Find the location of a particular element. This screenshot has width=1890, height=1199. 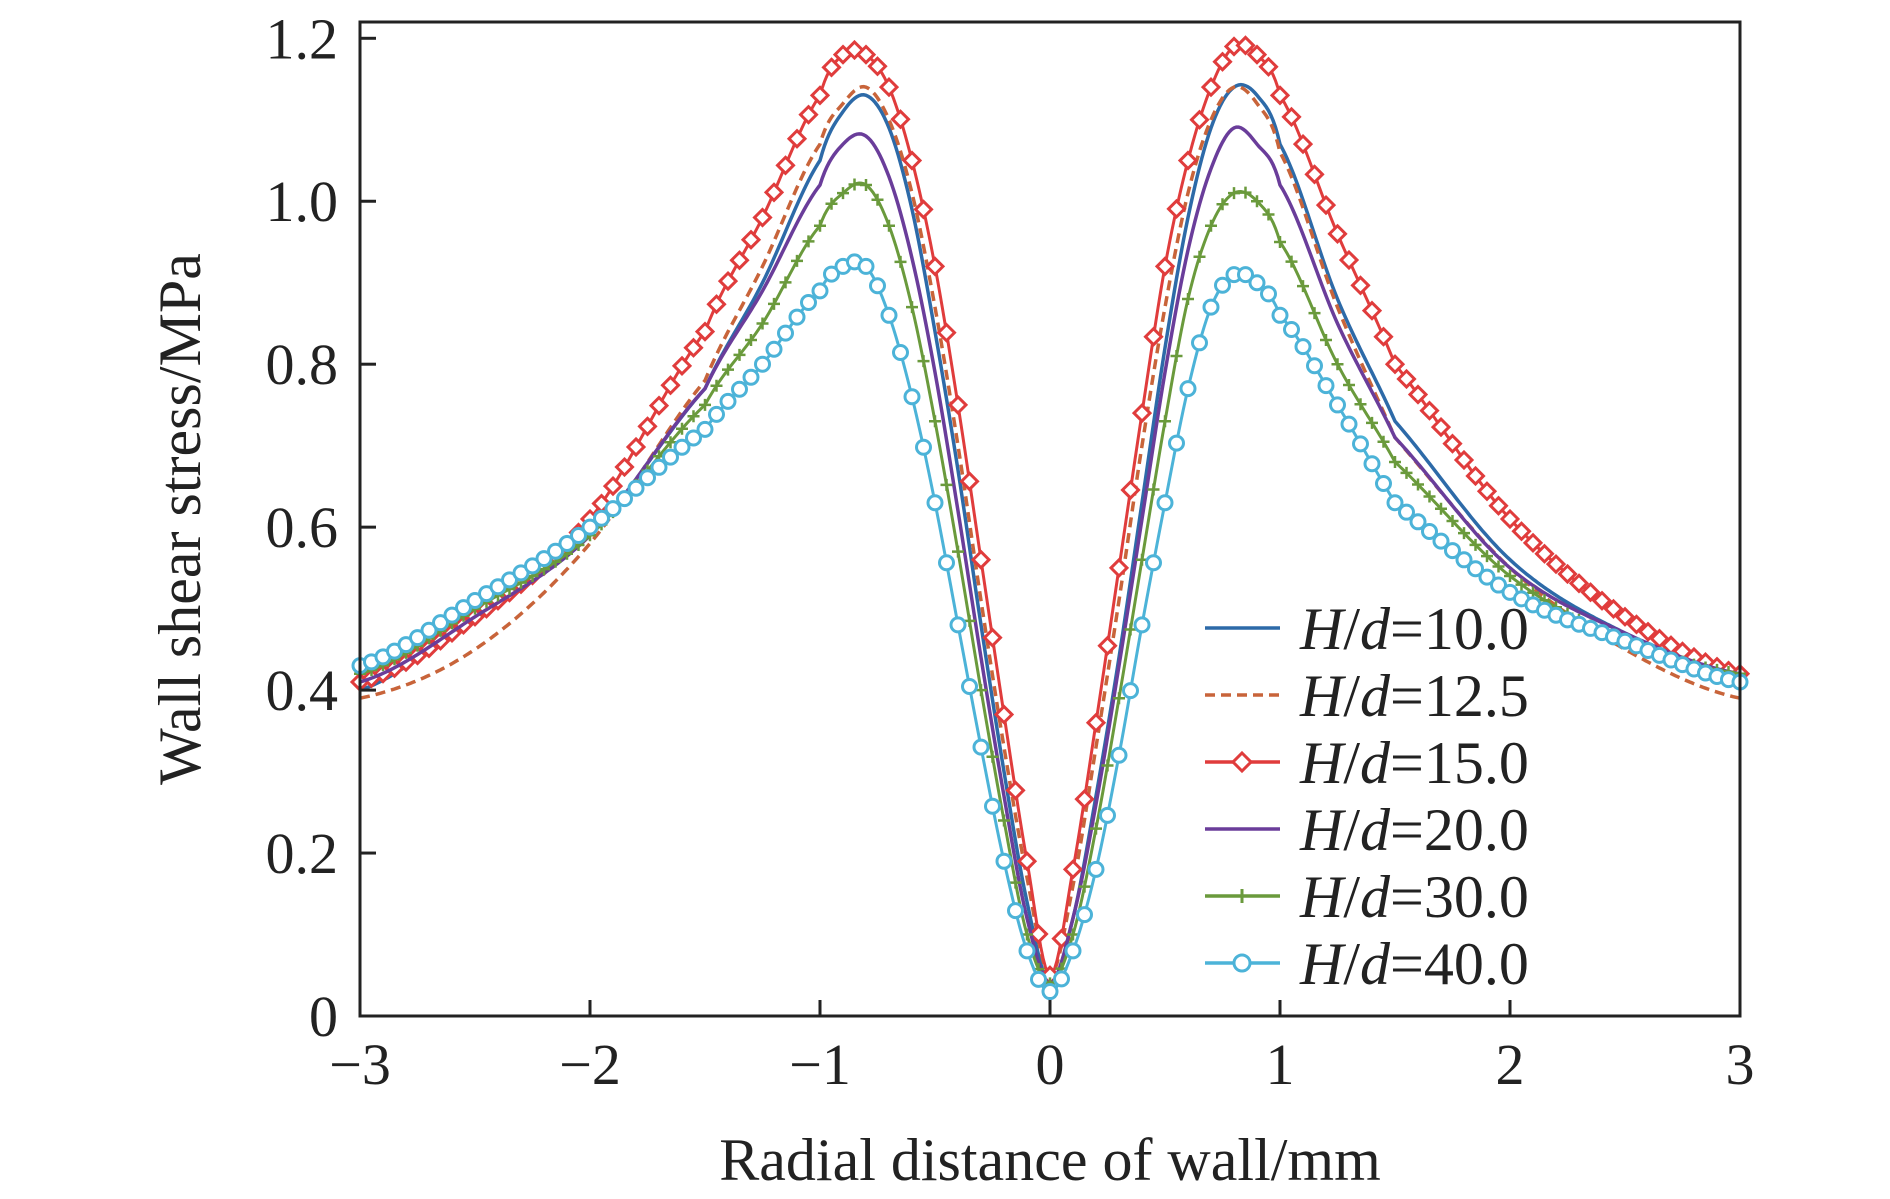

x-tick-label: −1 is located at coordinates (820, 1064).